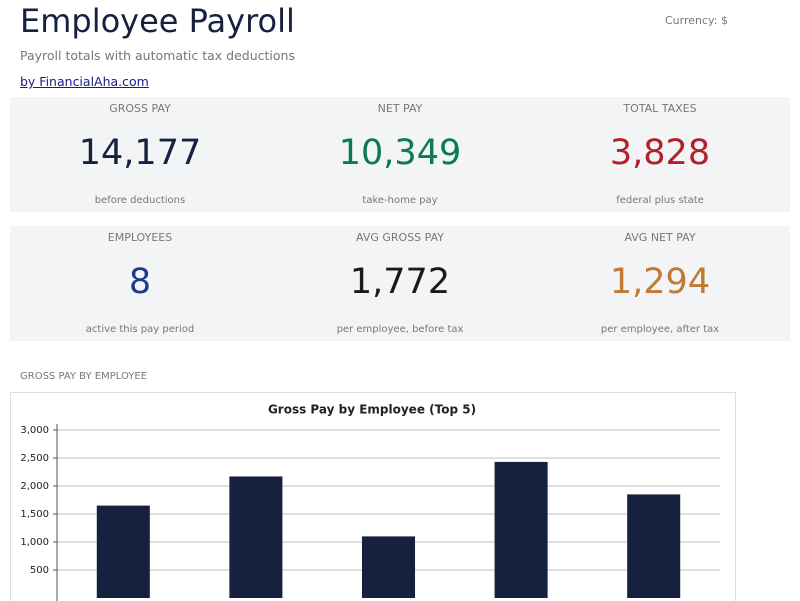  What do you see at coordinates (84, 376) in the screenshot?
I see `section-title: GROSS PAY BY EMPLOYEE` at bounding box center [84, 376].